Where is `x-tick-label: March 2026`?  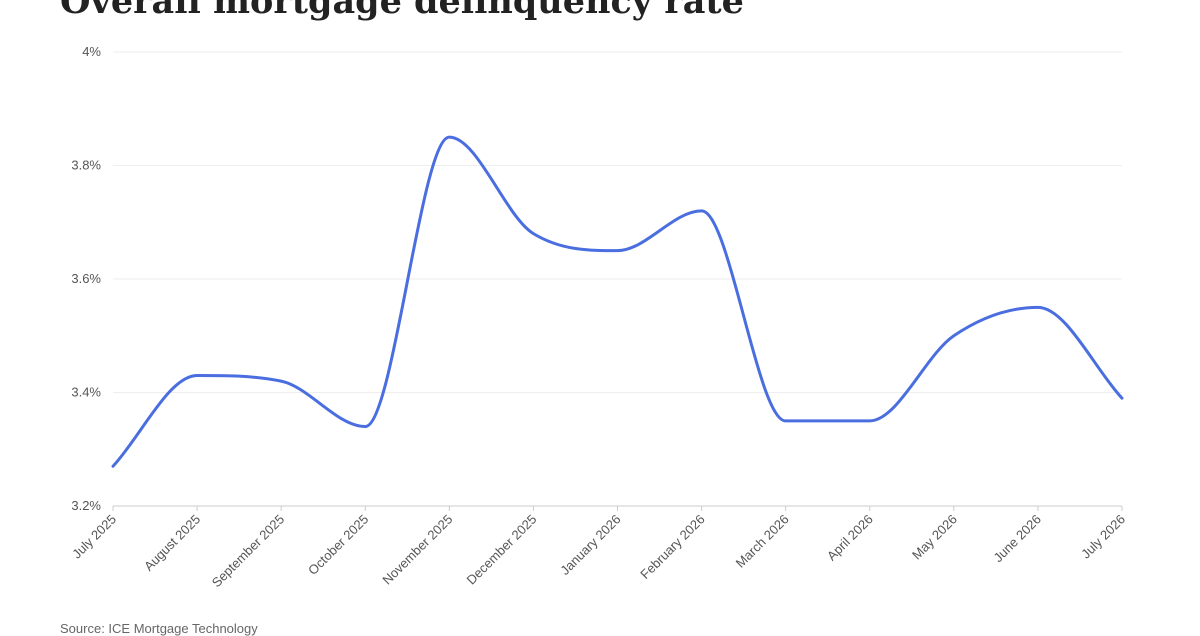
x-tick-label: March 2026 is located at coordinates (762, 541).